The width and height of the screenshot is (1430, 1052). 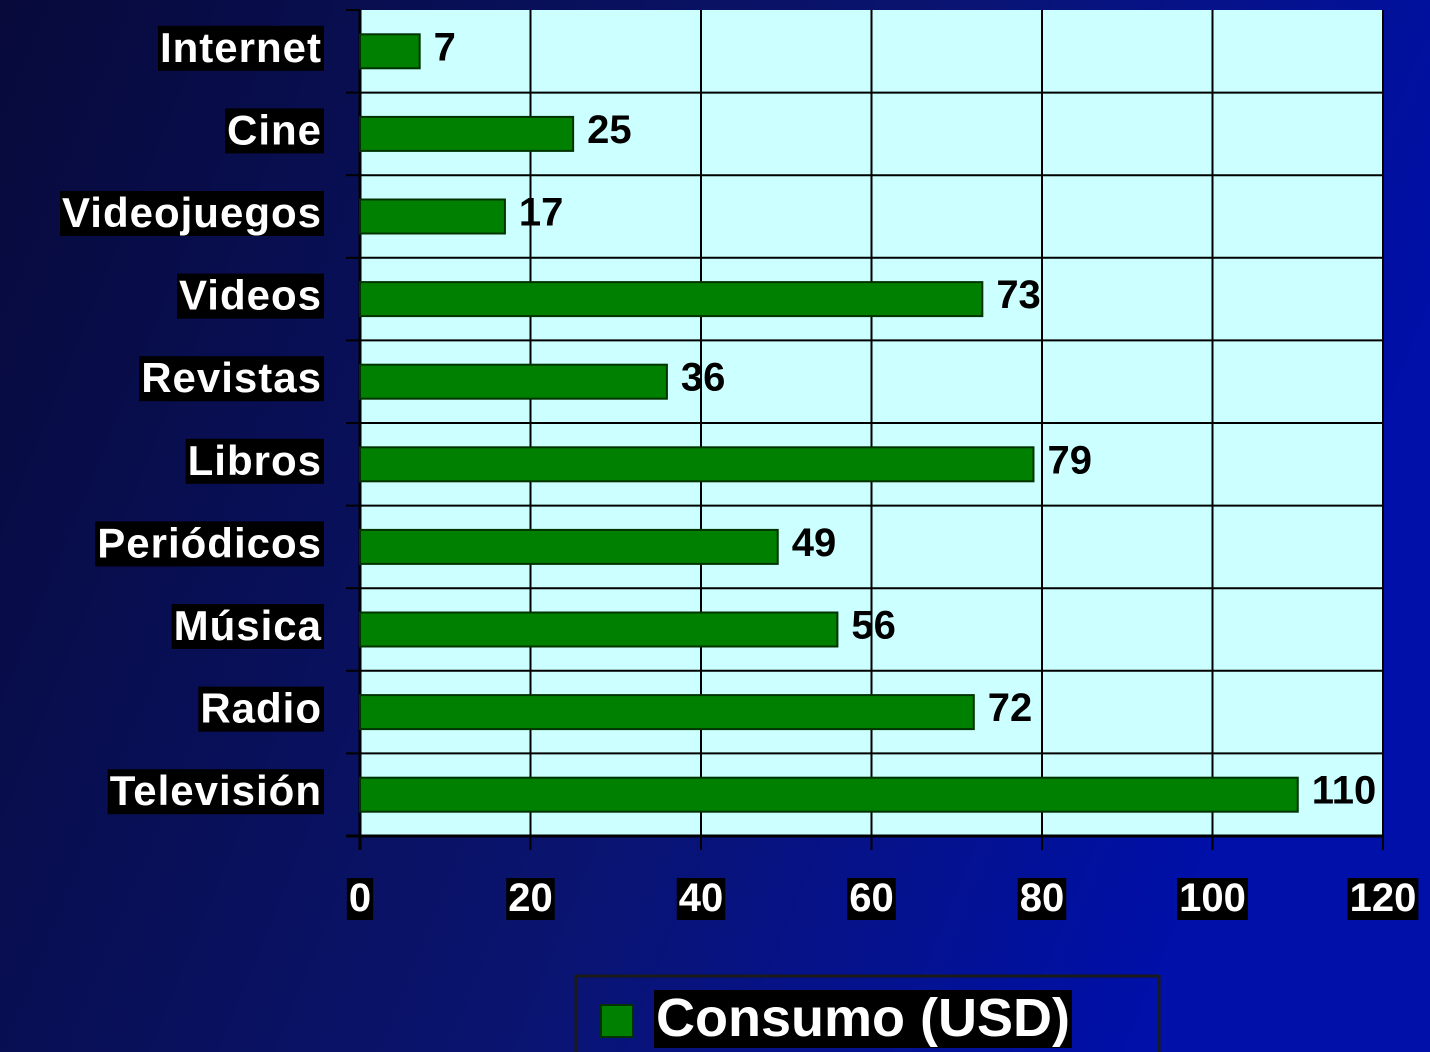 What do you see at coordinates (1010, 708) in the screenshot?
I see `value-label: 72` at bounding box center [1010, 708].